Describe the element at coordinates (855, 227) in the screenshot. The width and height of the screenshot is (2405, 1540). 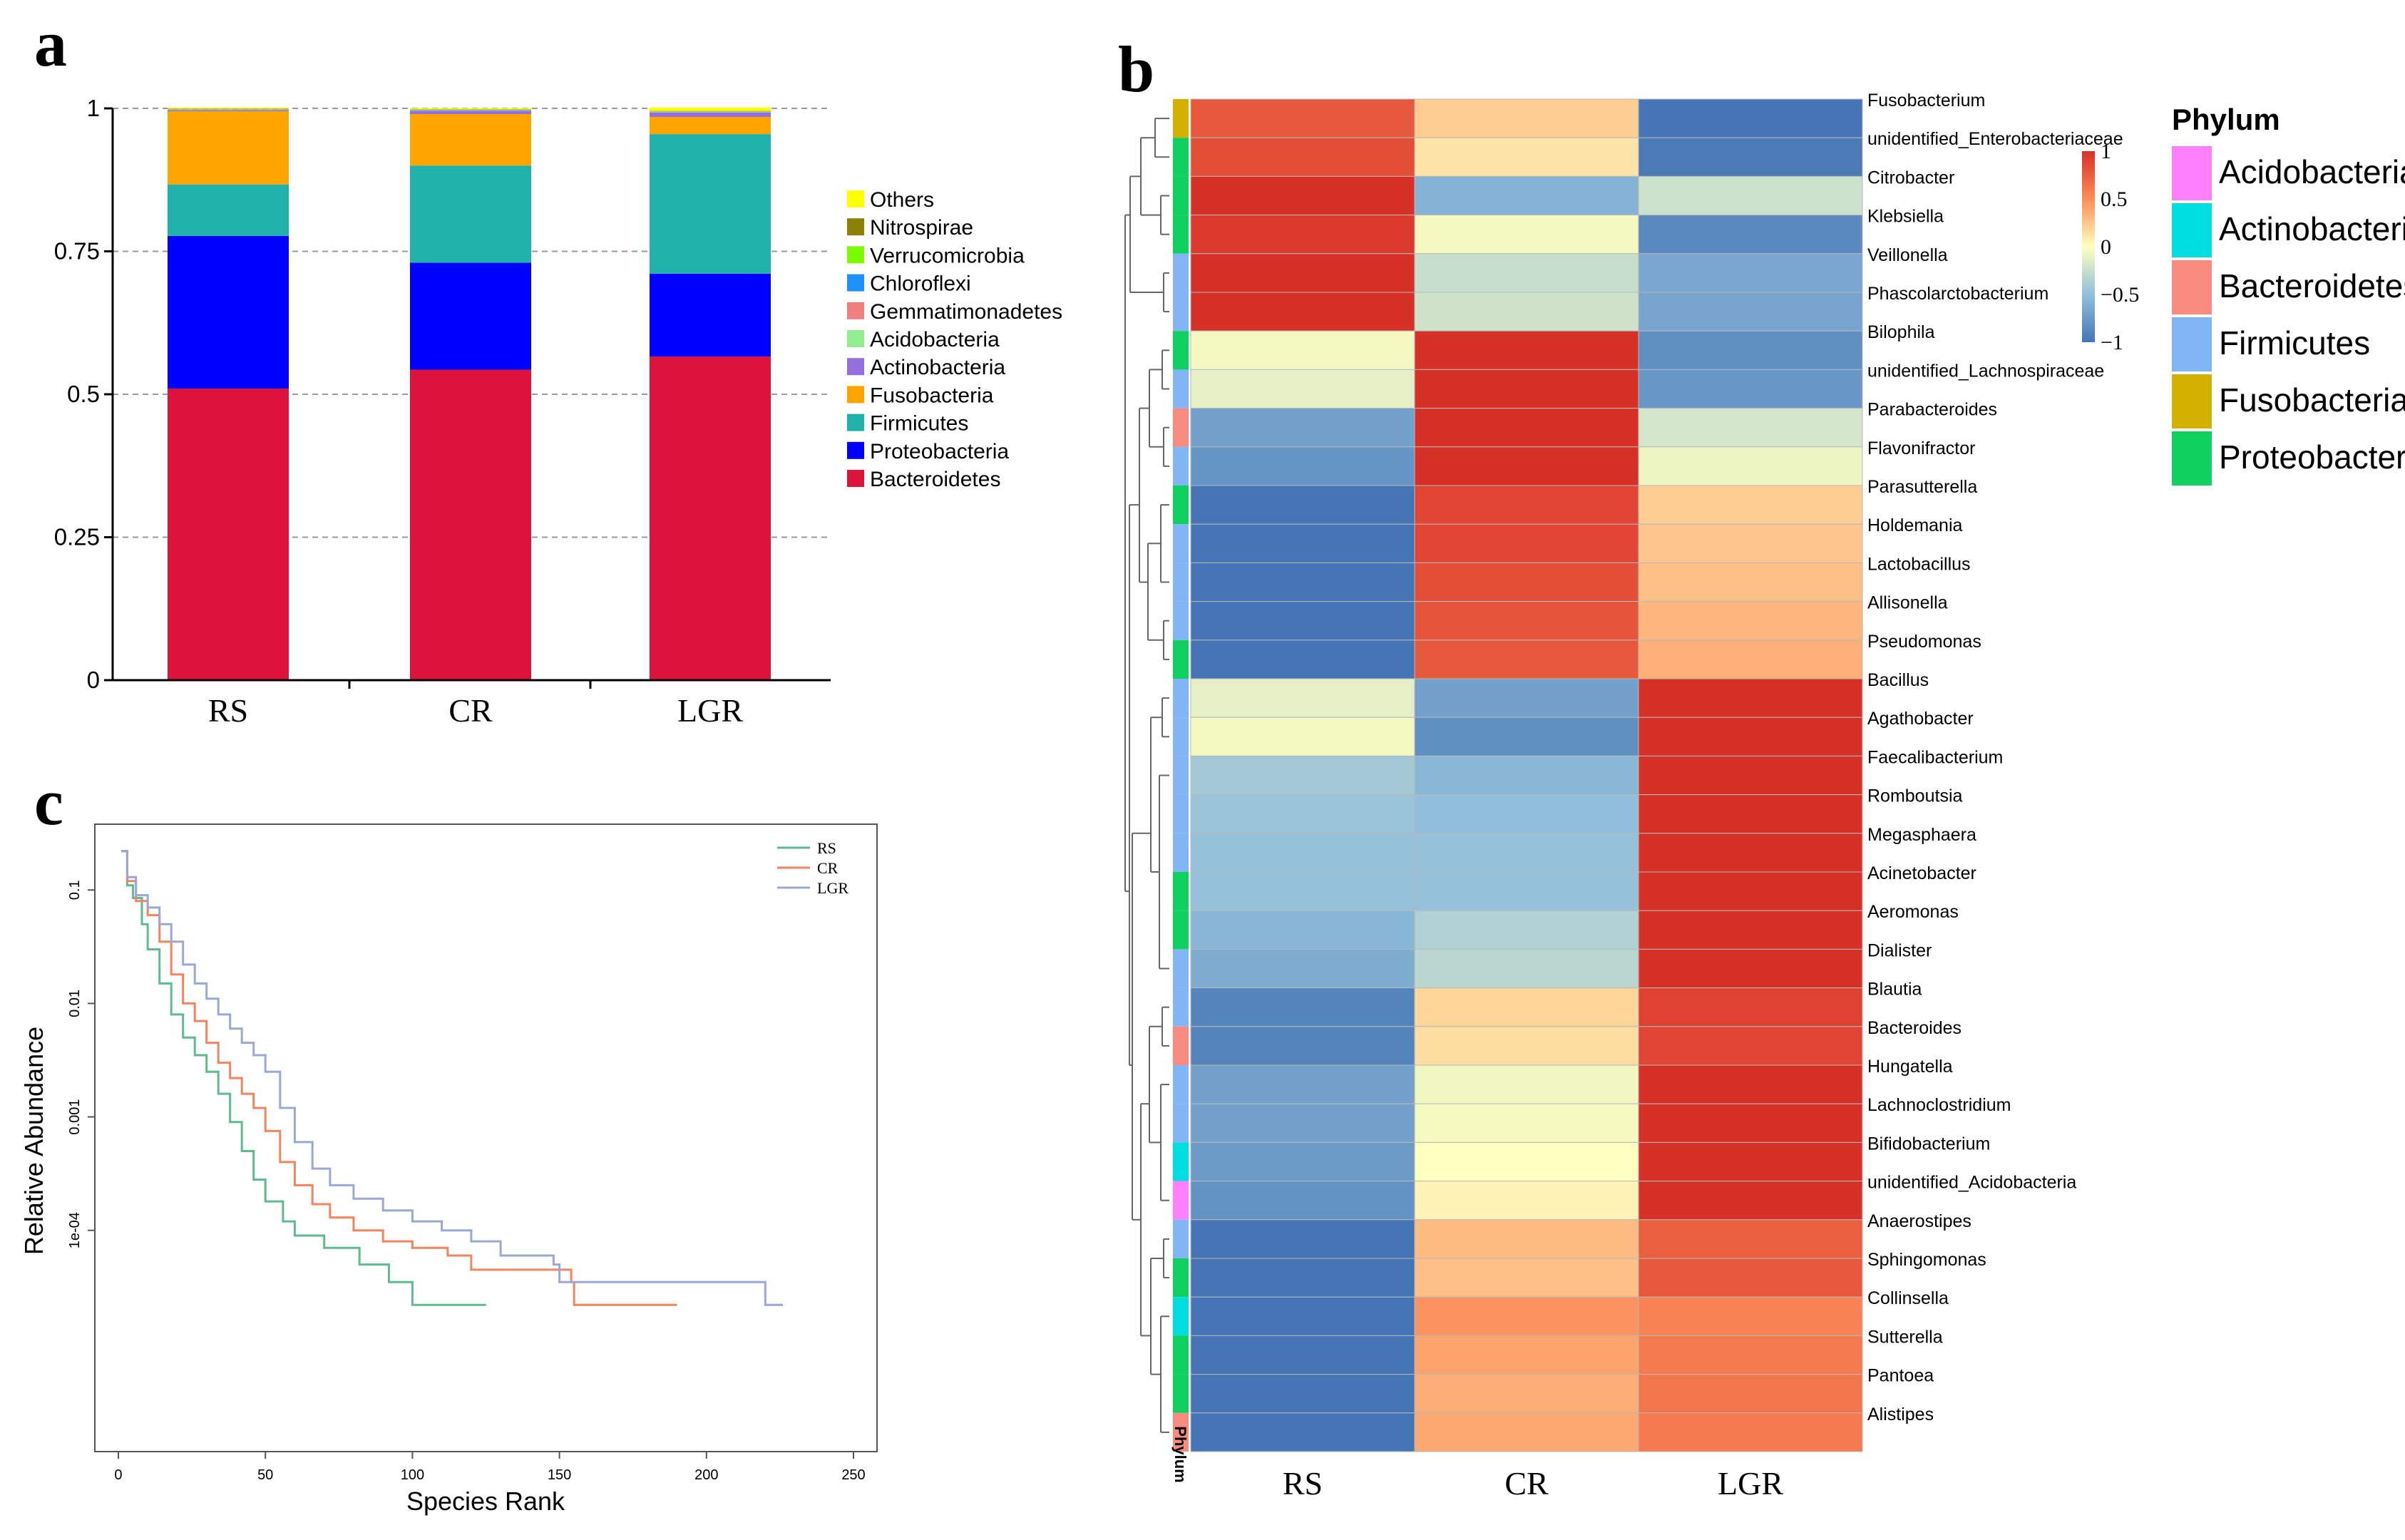
I see `legend-swatch-nitrospirae` at that location.